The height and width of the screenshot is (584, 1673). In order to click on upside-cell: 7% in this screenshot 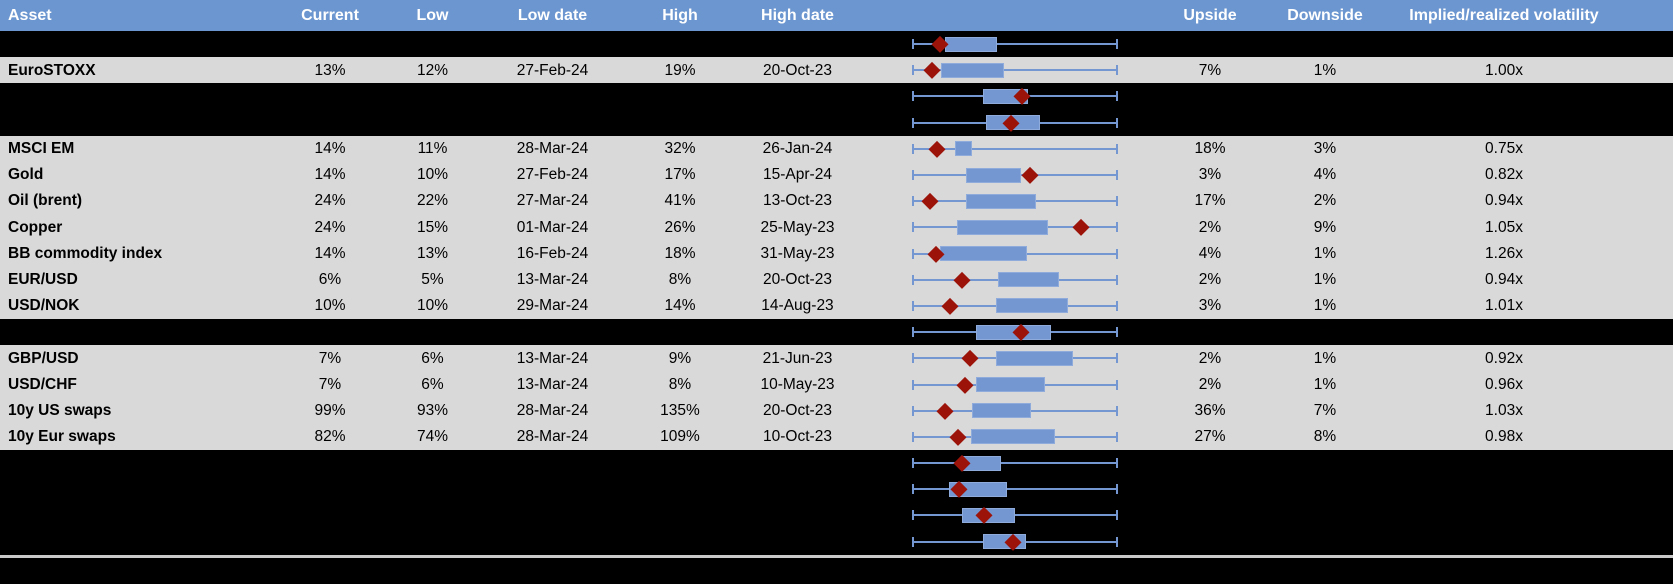, I will do `click(1210, 70)`.